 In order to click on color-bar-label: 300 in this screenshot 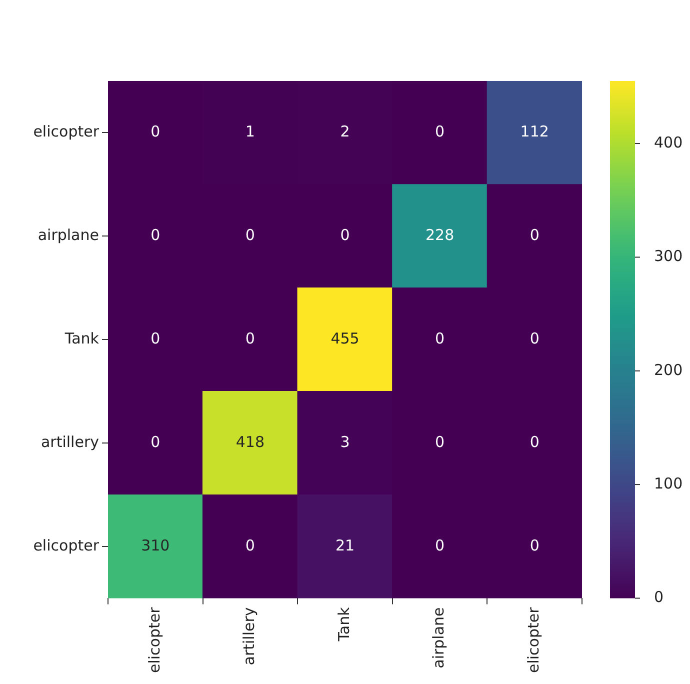, I will do `click(668, 256)`.